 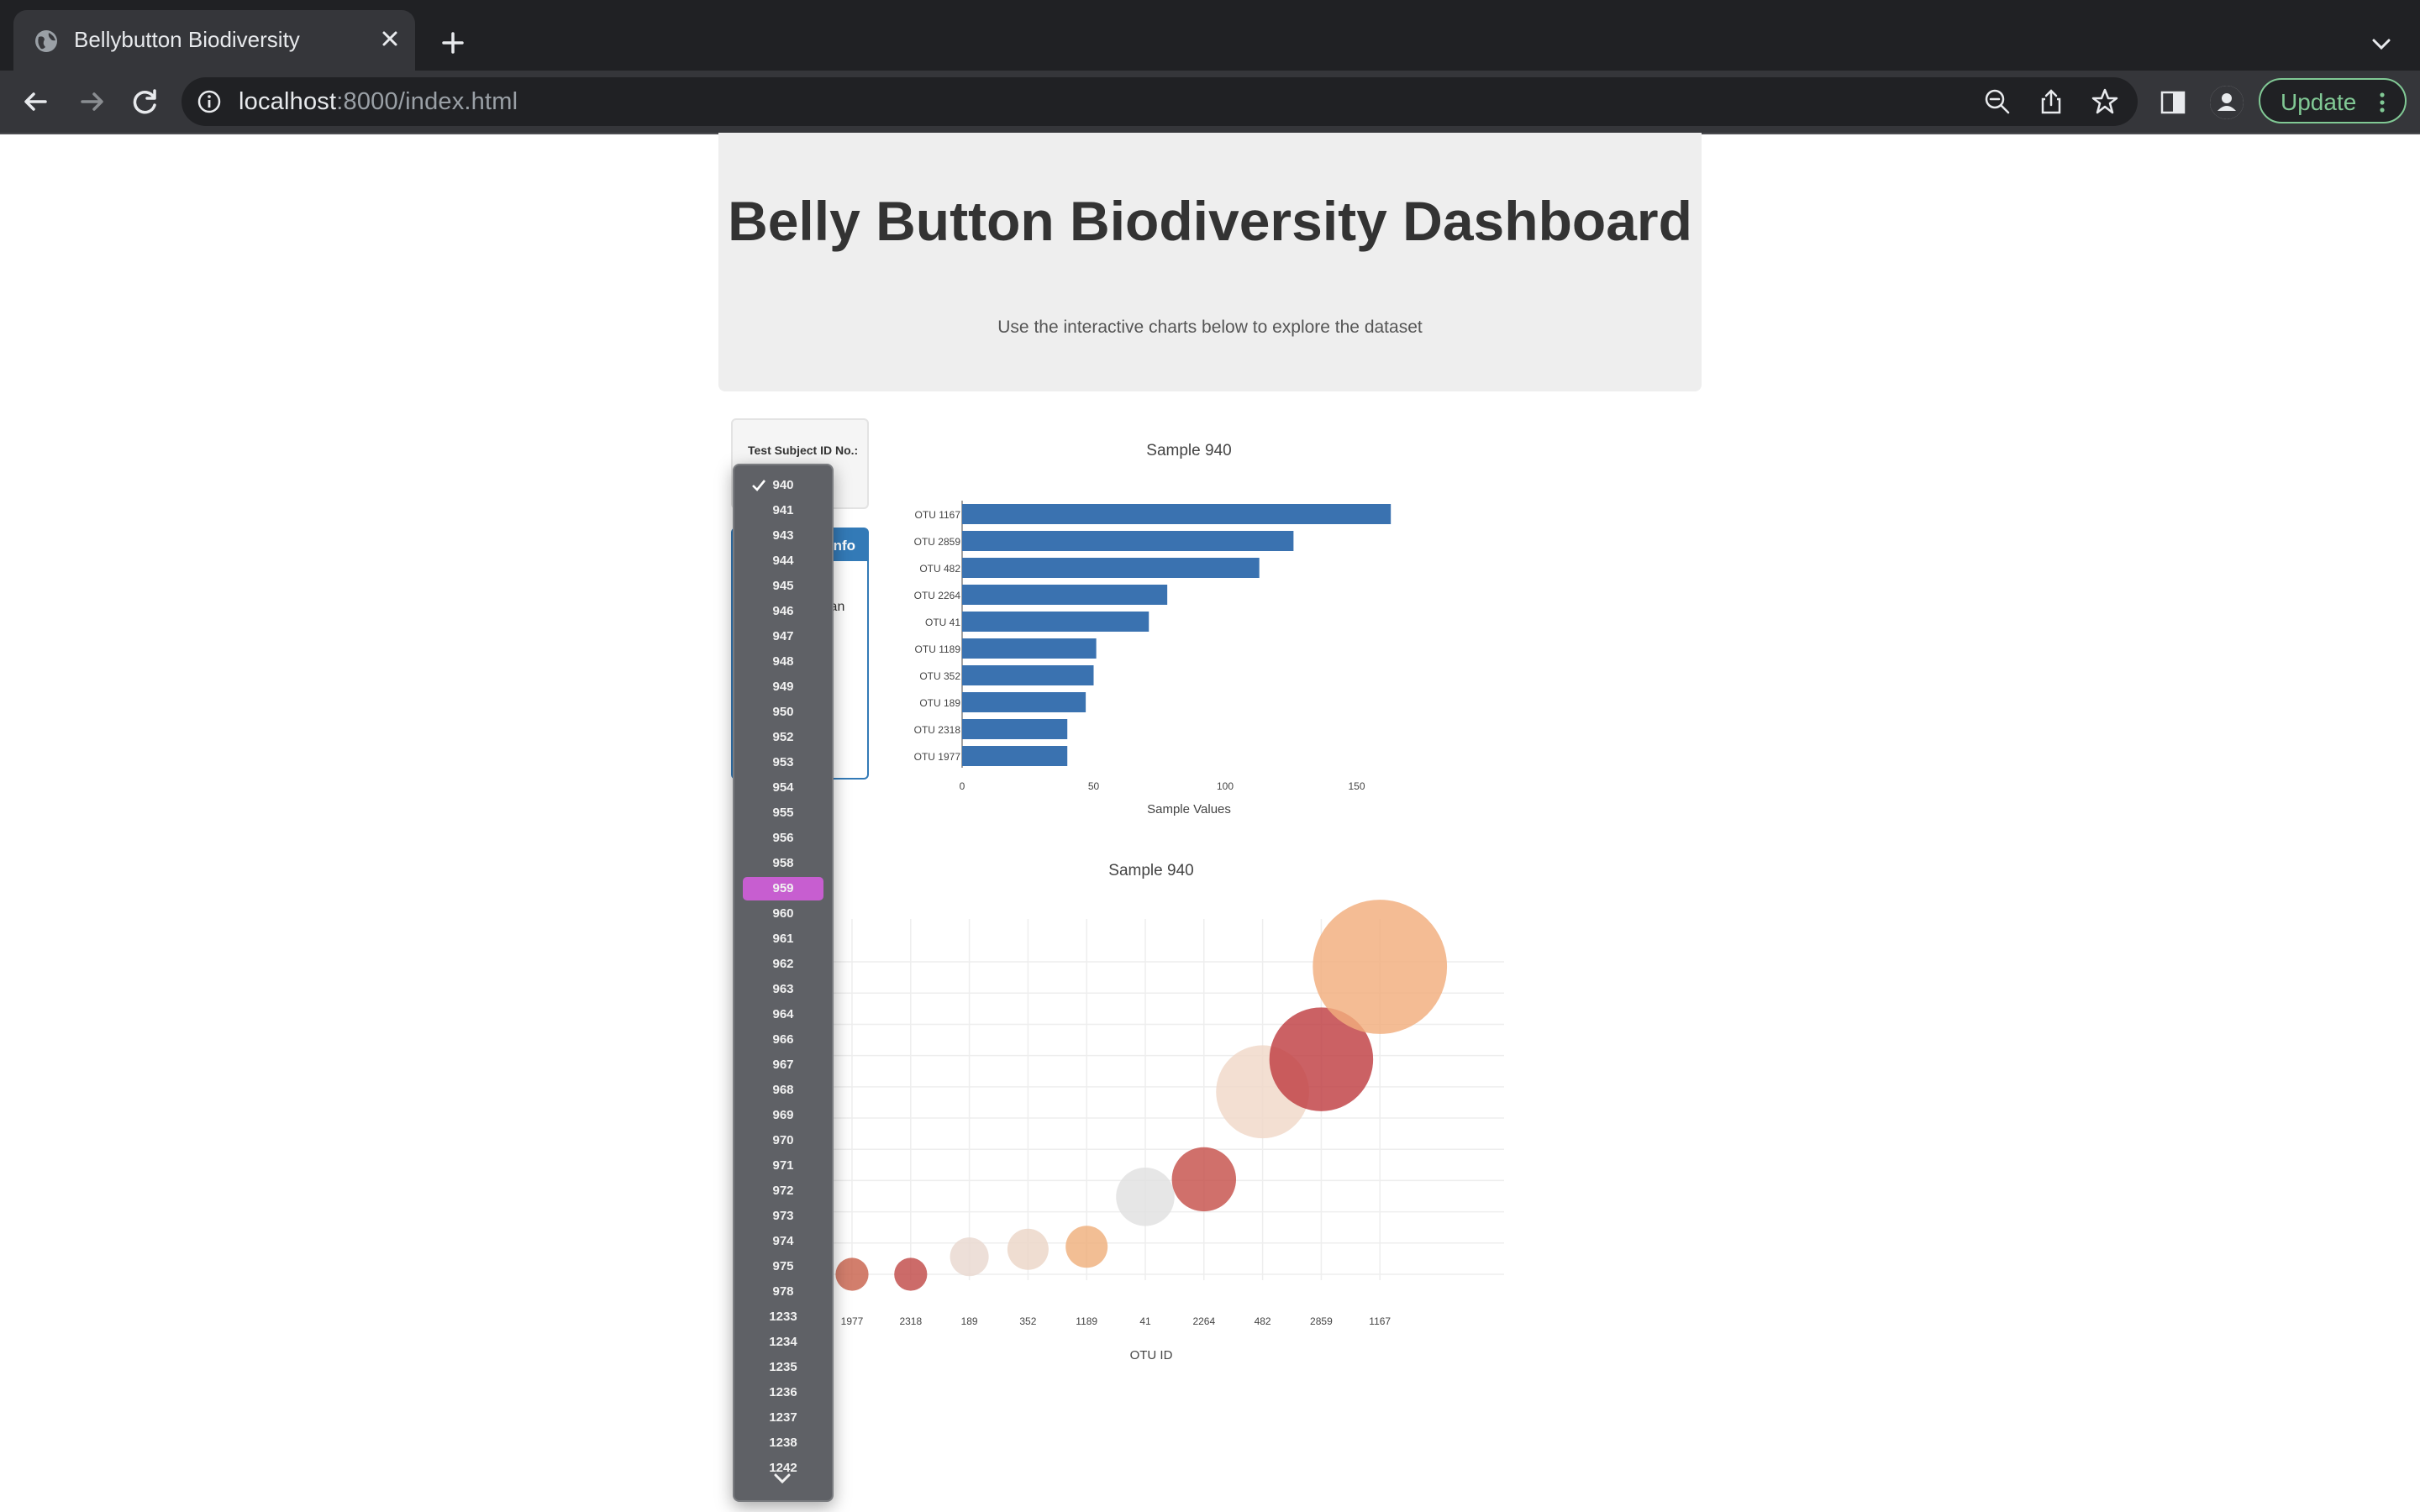 What do you see at coordinates (783, 1090) in the screenshot?
I see `dropdown-option: 968` at bounding box center [783, 1090].